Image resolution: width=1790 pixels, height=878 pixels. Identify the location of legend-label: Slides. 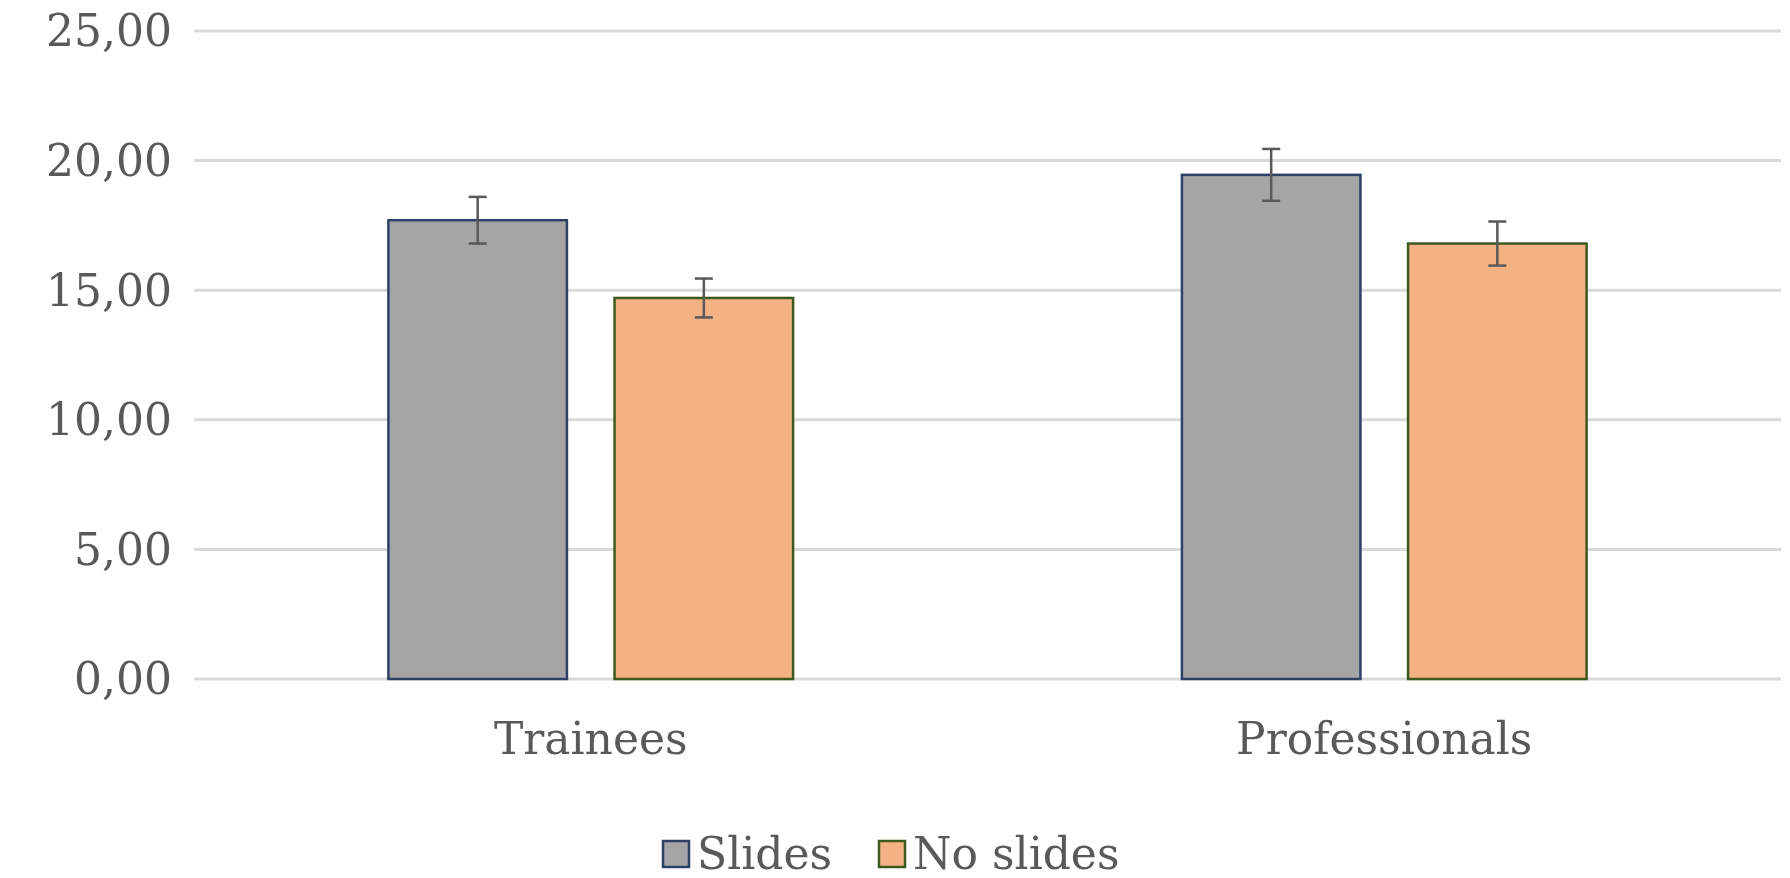
(765, 853).